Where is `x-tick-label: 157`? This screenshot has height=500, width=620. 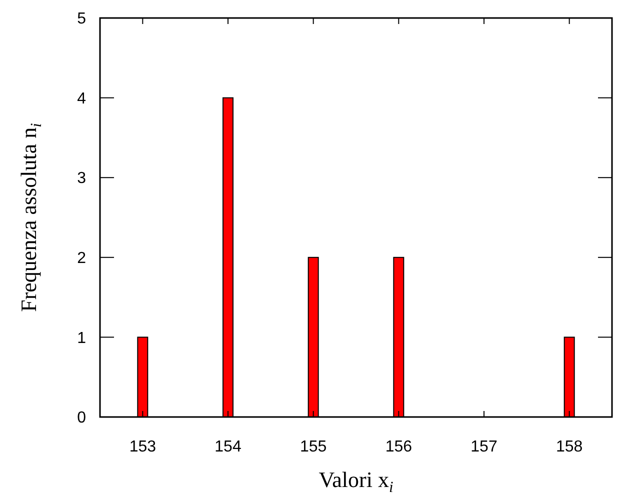
x-tick-label: 157 is located at coordinates (484, 447).